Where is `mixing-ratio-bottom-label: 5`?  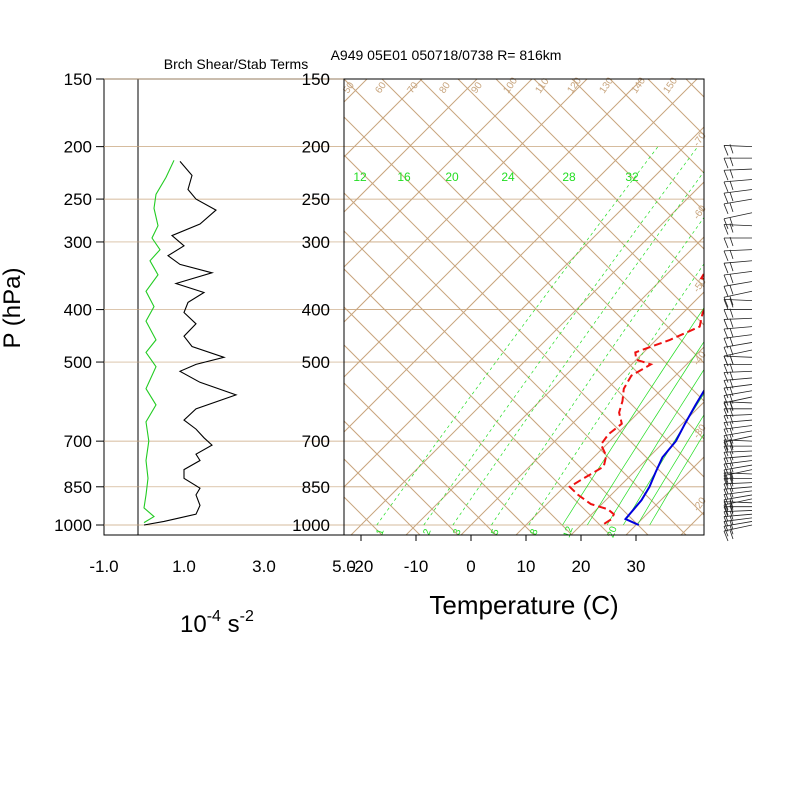 mixing-ratio-bottom-label: 5 is located at coordinates (496, 531).